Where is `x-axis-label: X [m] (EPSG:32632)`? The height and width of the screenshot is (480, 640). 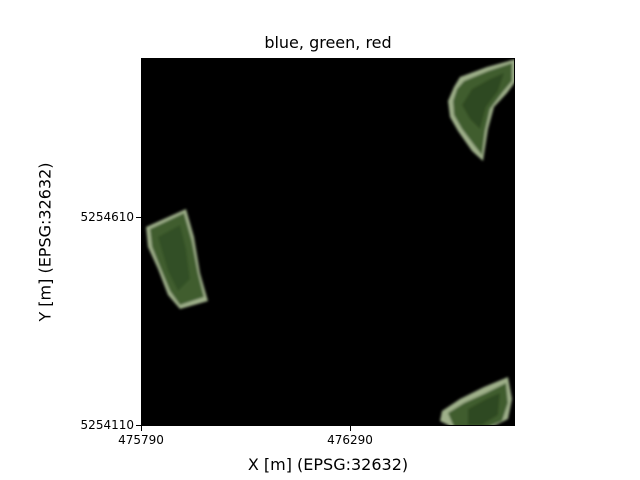 x-axis-label: X [m] (EPSG:32632) is located at coordinates (328, 464).